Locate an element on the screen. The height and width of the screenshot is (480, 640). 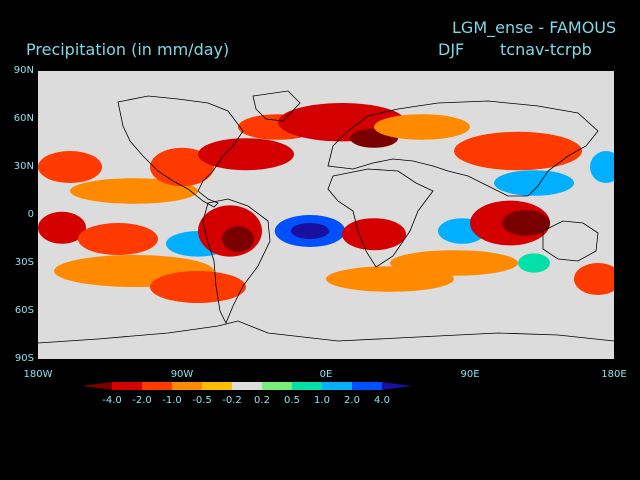
lat-label: 0 is located at coordinates (30, 214).